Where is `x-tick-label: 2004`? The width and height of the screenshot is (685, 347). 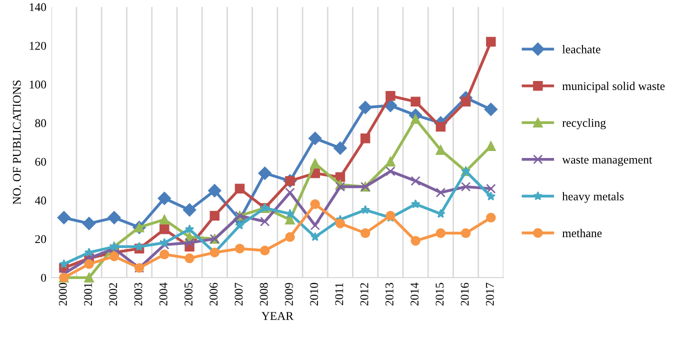
x-tick-label: 2004 is located at coordinates (163, 294).